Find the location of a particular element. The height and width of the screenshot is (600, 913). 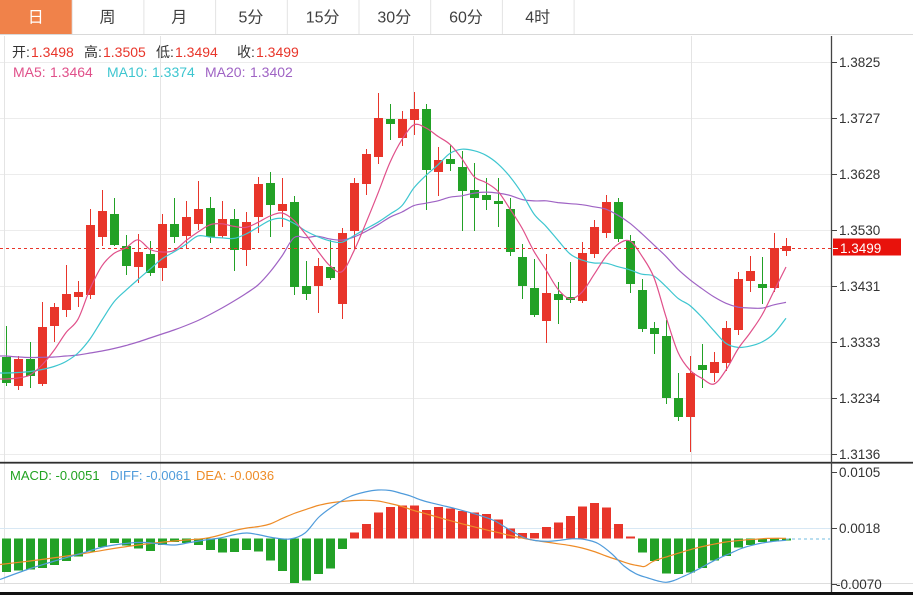

svg-text: 月 is located at coordinates (179, 18).